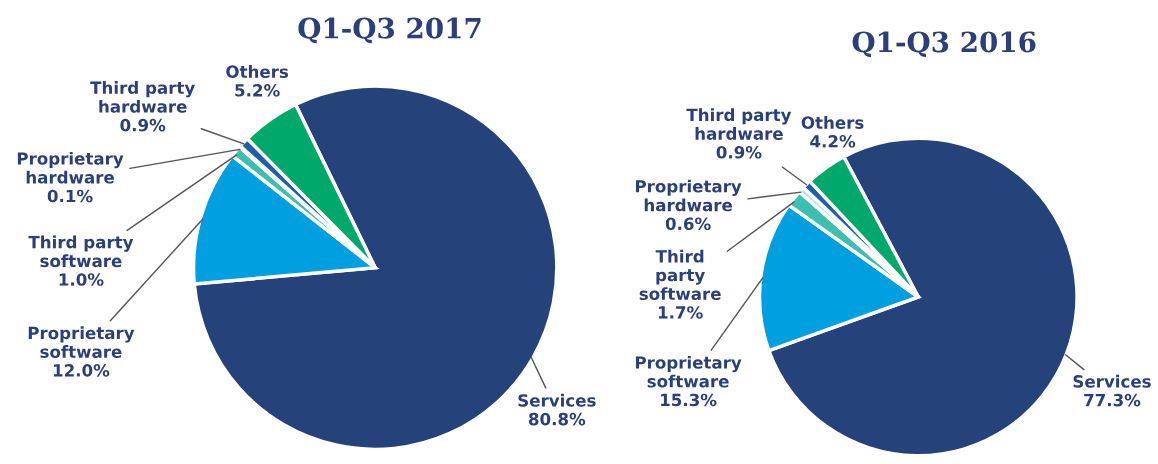 Image resolution: width=1158 pixels, height=464 pixels. Describe the element at coordinates (944, 44) in the screenshot. I see `chart-title: Q1-Q3 2016` at that location.